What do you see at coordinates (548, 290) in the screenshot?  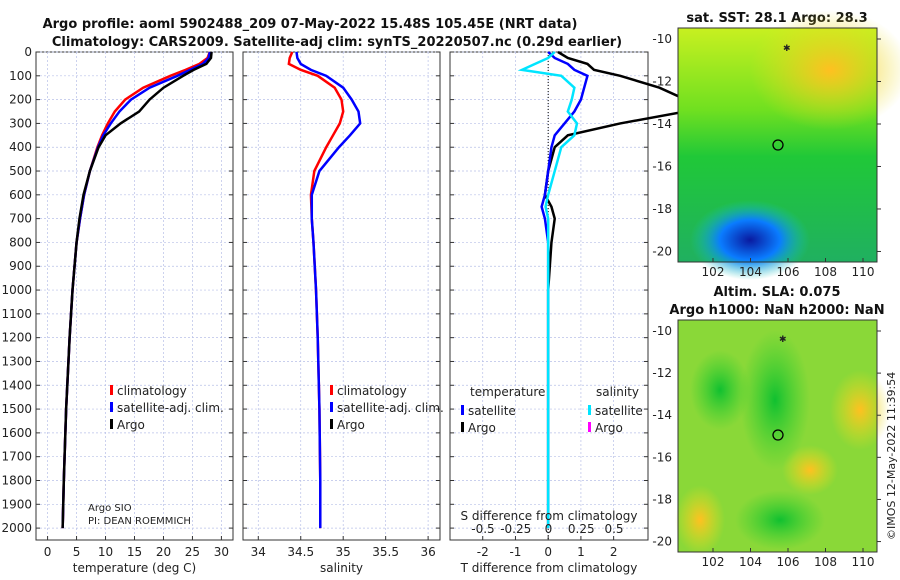 I see `series-line-salinity-satellite` at bounding box center [548, 290].